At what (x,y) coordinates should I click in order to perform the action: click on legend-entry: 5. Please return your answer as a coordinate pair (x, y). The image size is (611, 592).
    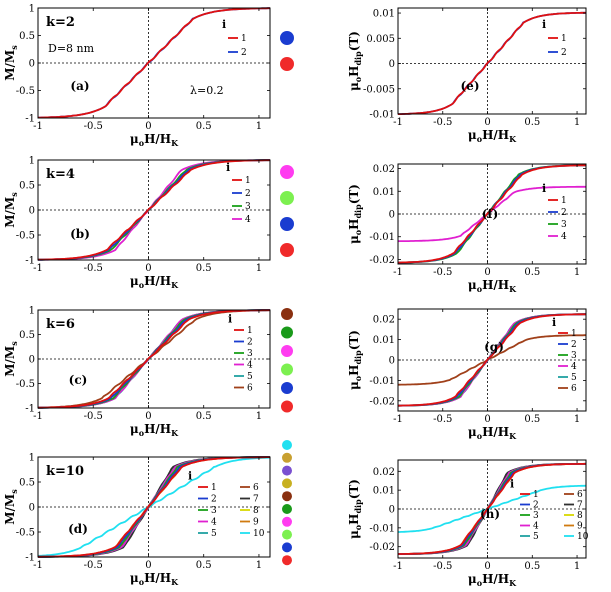
    Looking at the image, I should click on (536, 537).